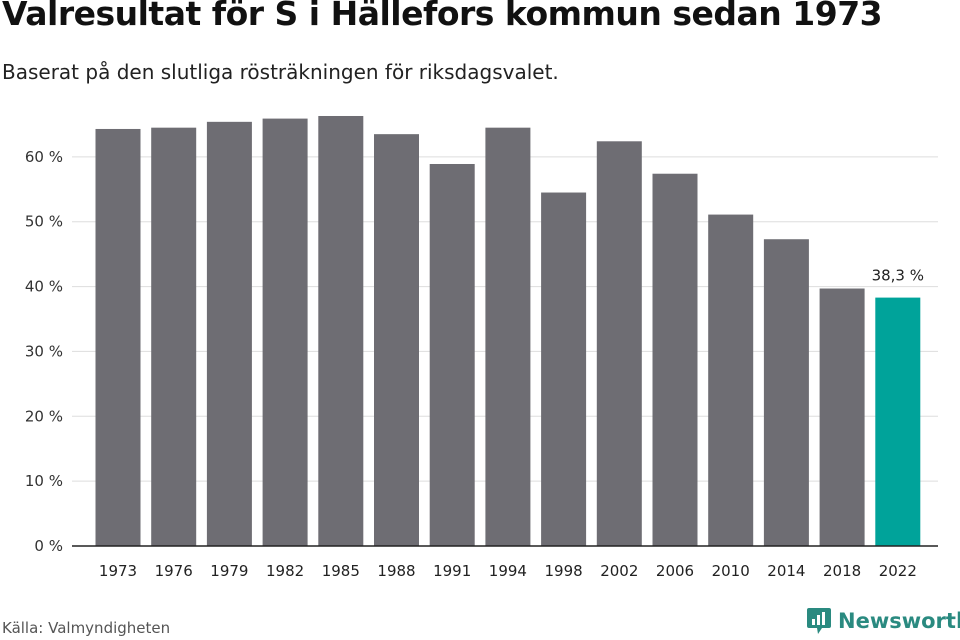  I want to click on y-tick-label-10: 10 %, so click(44, 481).